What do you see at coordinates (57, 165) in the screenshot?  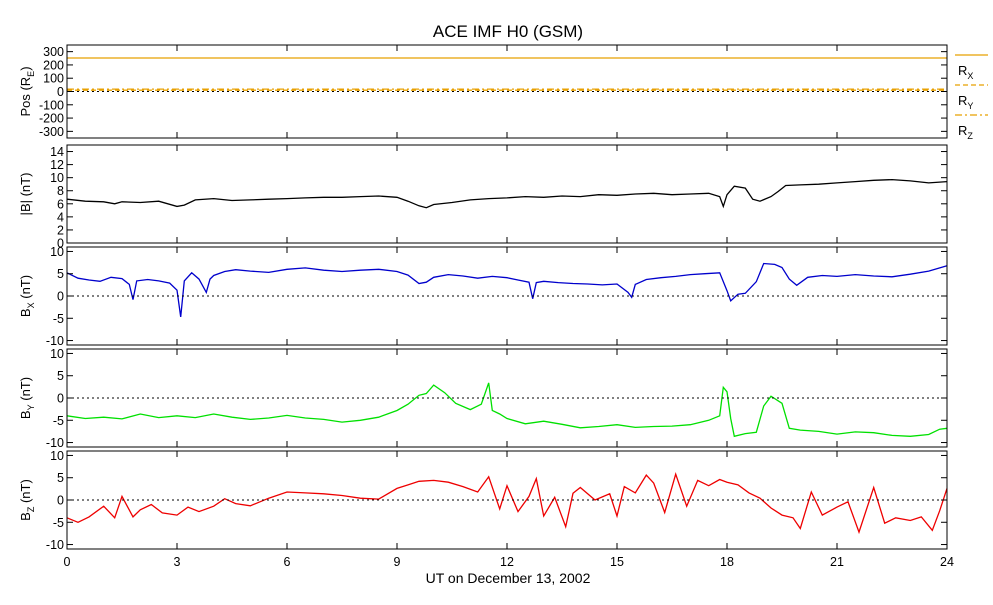 I see `y-tick-label-1-1: 12` at bounding box center [57, 165].